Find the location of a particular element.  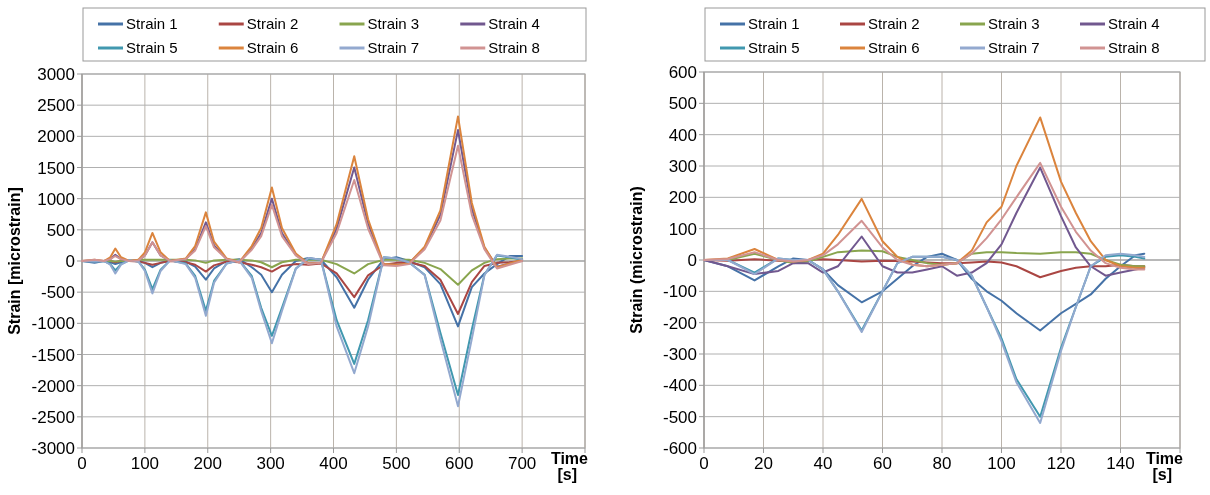

y-tick-label: -200 is located at coordinates (679, 323).